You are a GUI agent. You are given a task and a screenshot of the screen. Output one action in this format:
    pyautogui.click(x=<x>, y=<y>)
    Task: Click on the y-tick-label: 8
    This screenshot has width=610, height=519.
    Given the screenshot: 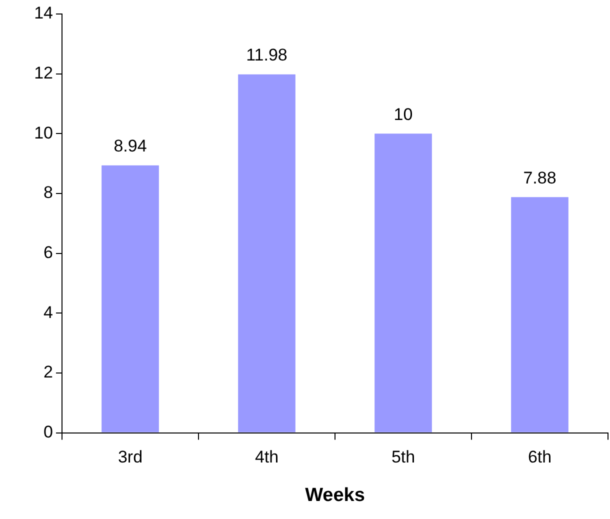 What is the action you would take?
    pyautogui.click(x=48, y=192)
    